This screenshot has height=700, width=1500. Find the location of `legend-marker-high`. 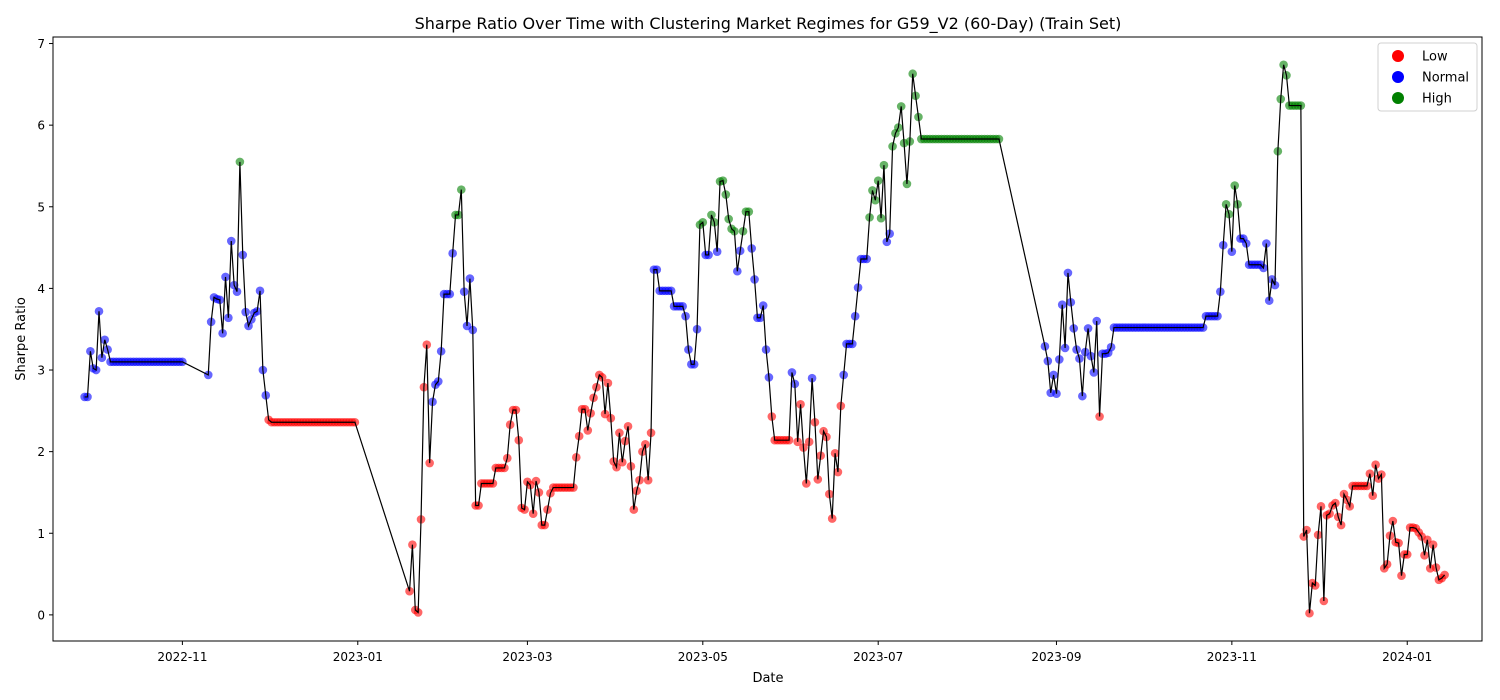

legend-marker-high is located at coordinates (1398, 98).